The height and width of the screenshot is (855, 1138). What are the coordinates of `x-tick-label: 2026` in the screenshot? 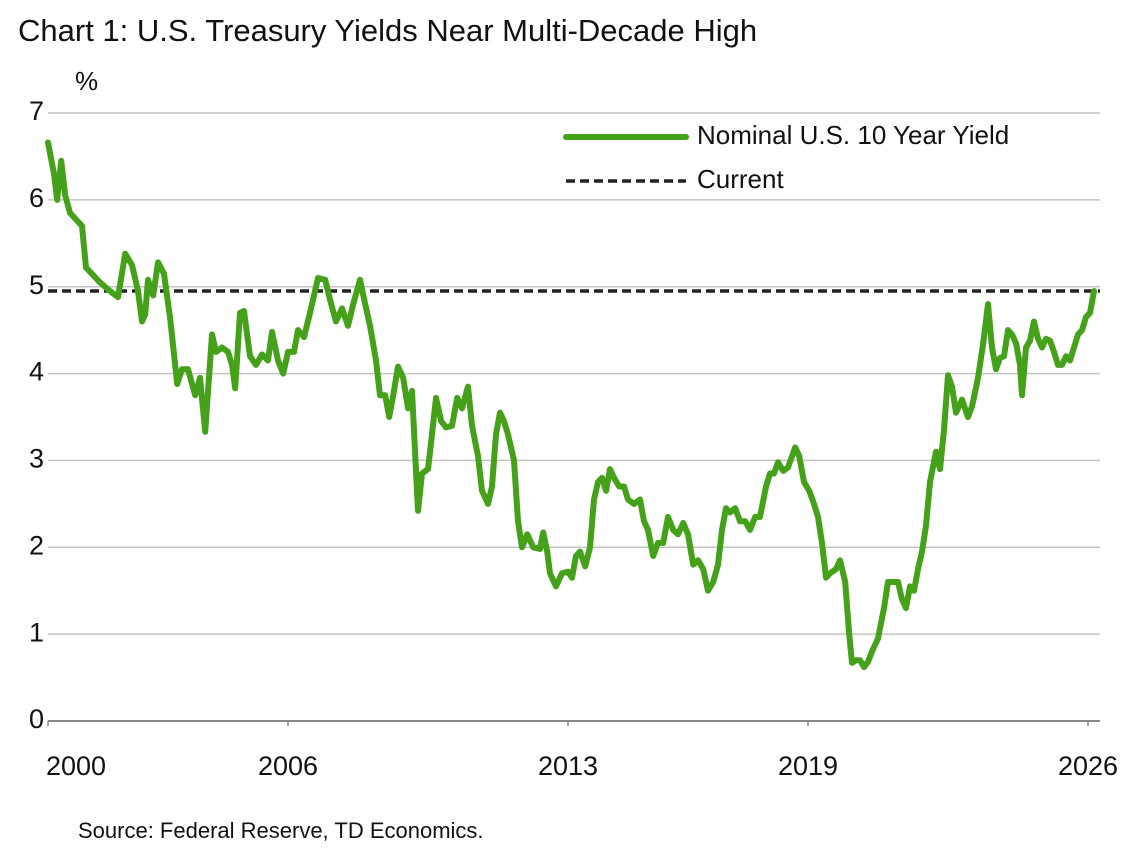 It's located at (1088, 766).